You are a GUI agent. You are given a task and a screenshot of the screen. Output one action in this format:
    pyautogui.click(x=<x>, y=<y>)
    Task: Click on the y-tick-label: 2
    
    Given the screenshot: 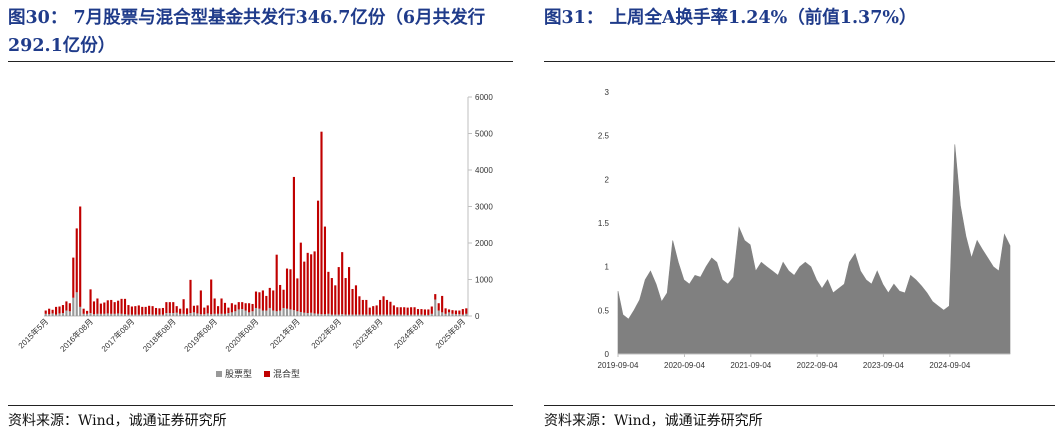 What is the action you would take?
    pyautogui.click(x=607, y=179)
    